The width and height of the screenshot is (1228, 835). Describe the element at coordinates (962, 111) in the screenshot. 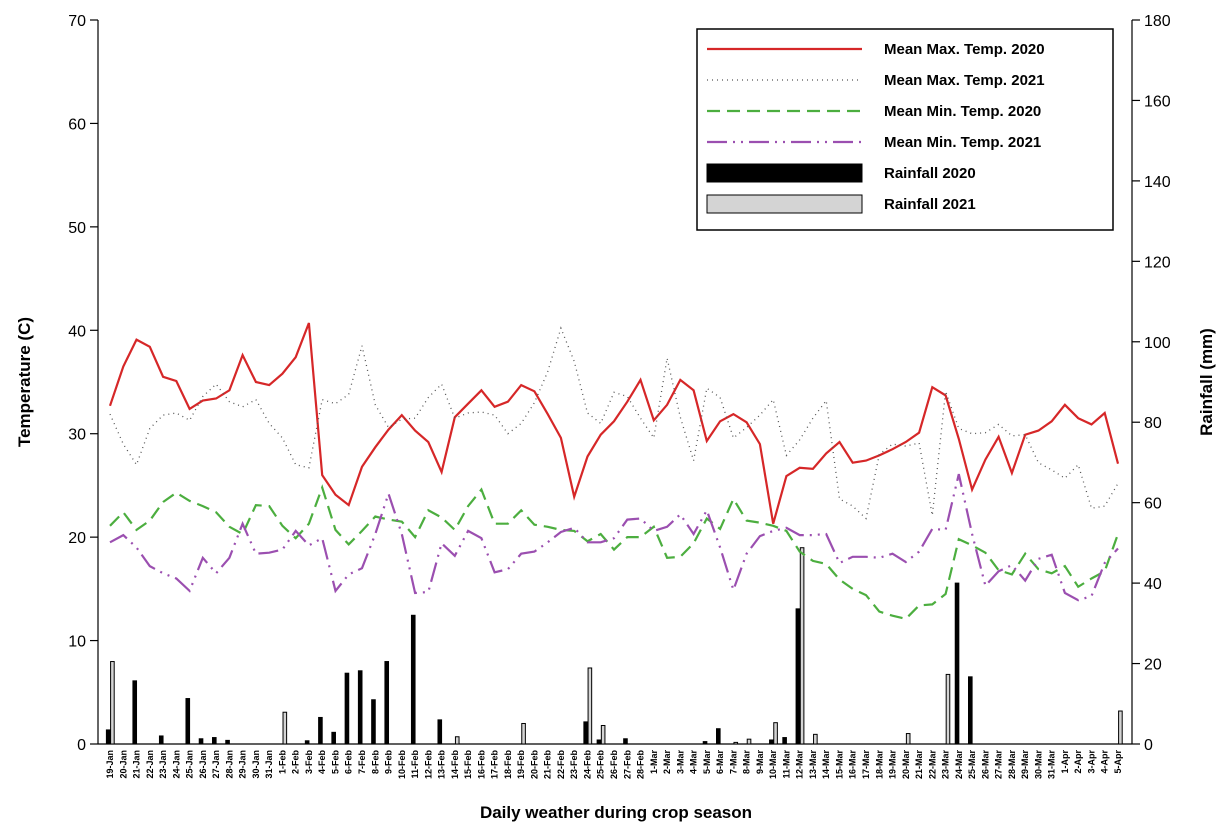

I see `legend-label: Mean Min. Temp. 2020` at that location.